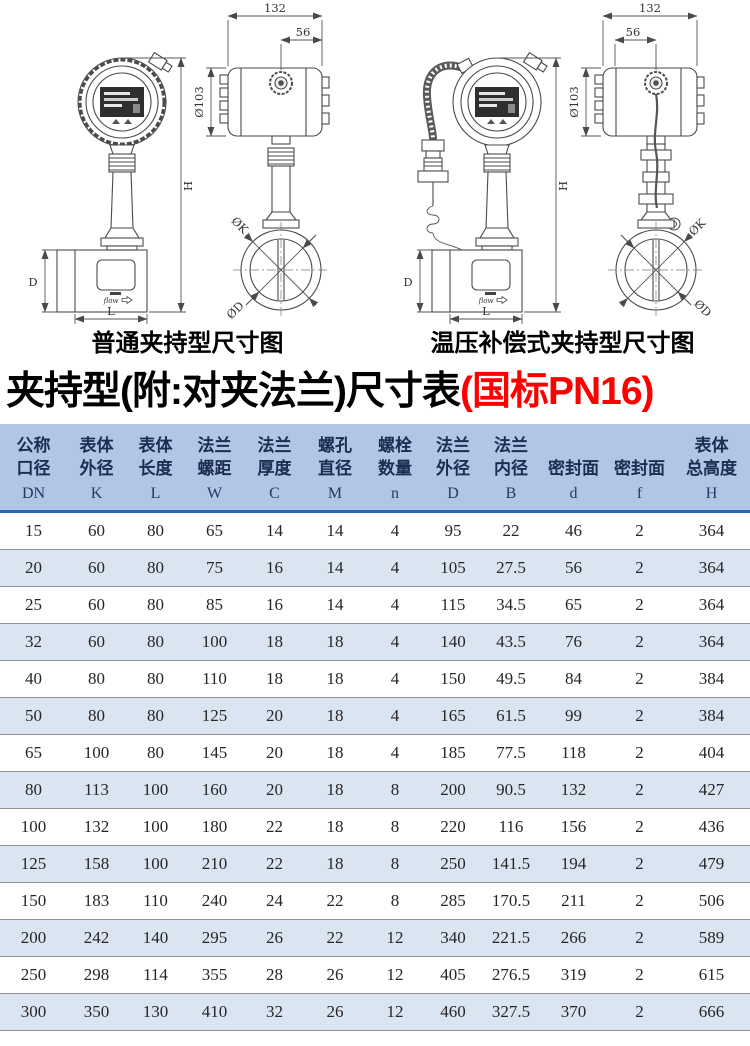  I want to click on table-cell: 404, so click(711, 752).